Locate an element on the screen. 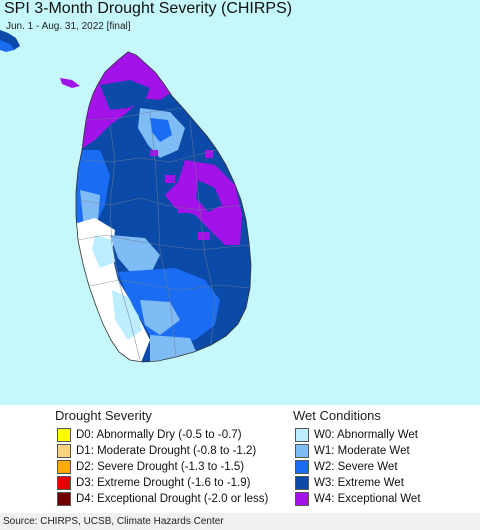 The image size is (480, 530). legend-label: W0: Abnormally Wet is located at coordinates (366, 435).